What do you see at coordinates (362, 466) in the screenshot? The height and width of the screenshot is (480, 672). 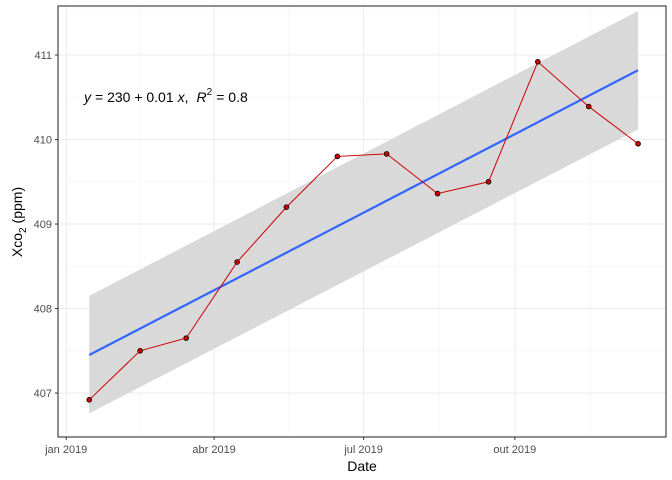 I see `x-axis-title: Date` at bounding box center [362, 466].